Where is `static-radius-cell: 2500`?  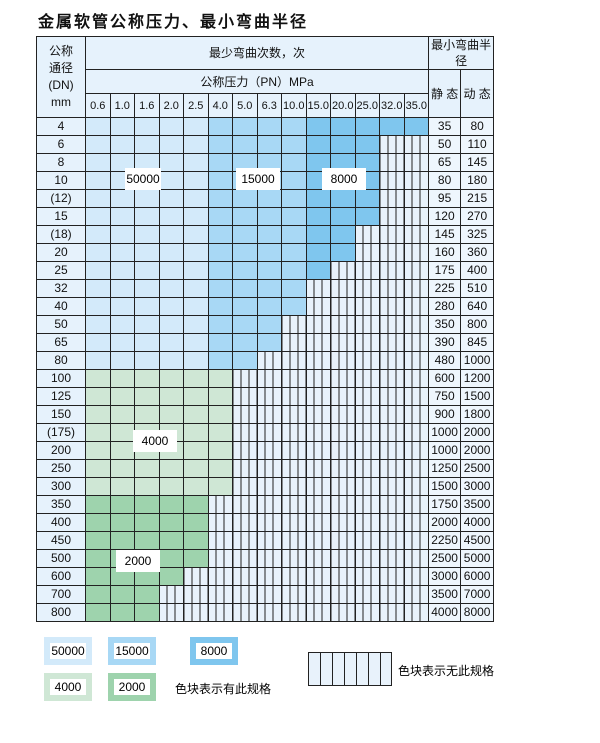
static-radius-cell: 2500 is located at coordinates (445, 558).